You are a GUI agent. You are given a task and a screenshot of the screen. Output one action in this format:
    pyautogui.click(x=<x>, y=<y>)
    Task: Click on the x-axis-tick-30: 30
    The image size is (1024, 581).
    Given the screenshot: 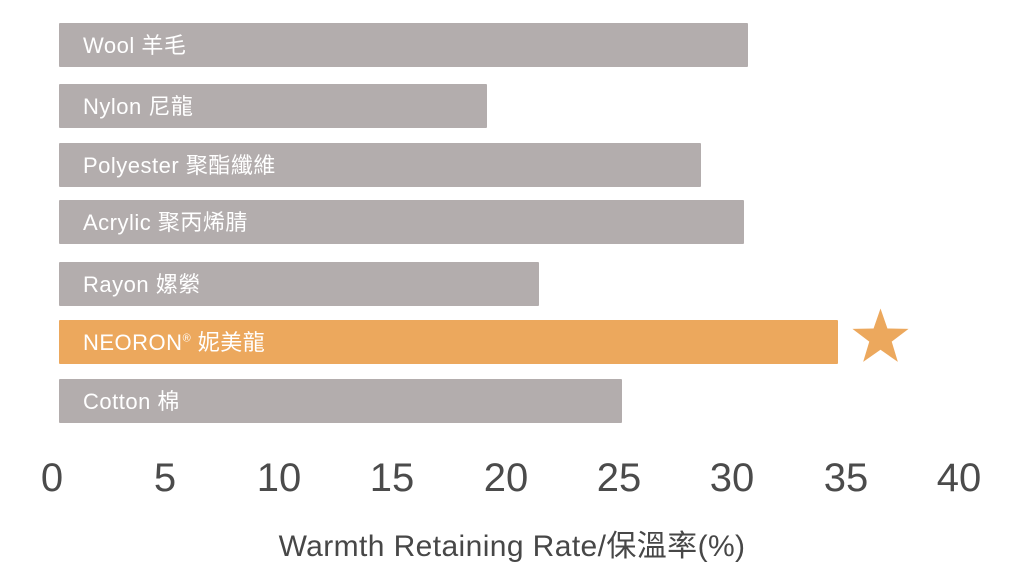 What is the action you would take?
    pyautogui.click(x=732, y=478)
    